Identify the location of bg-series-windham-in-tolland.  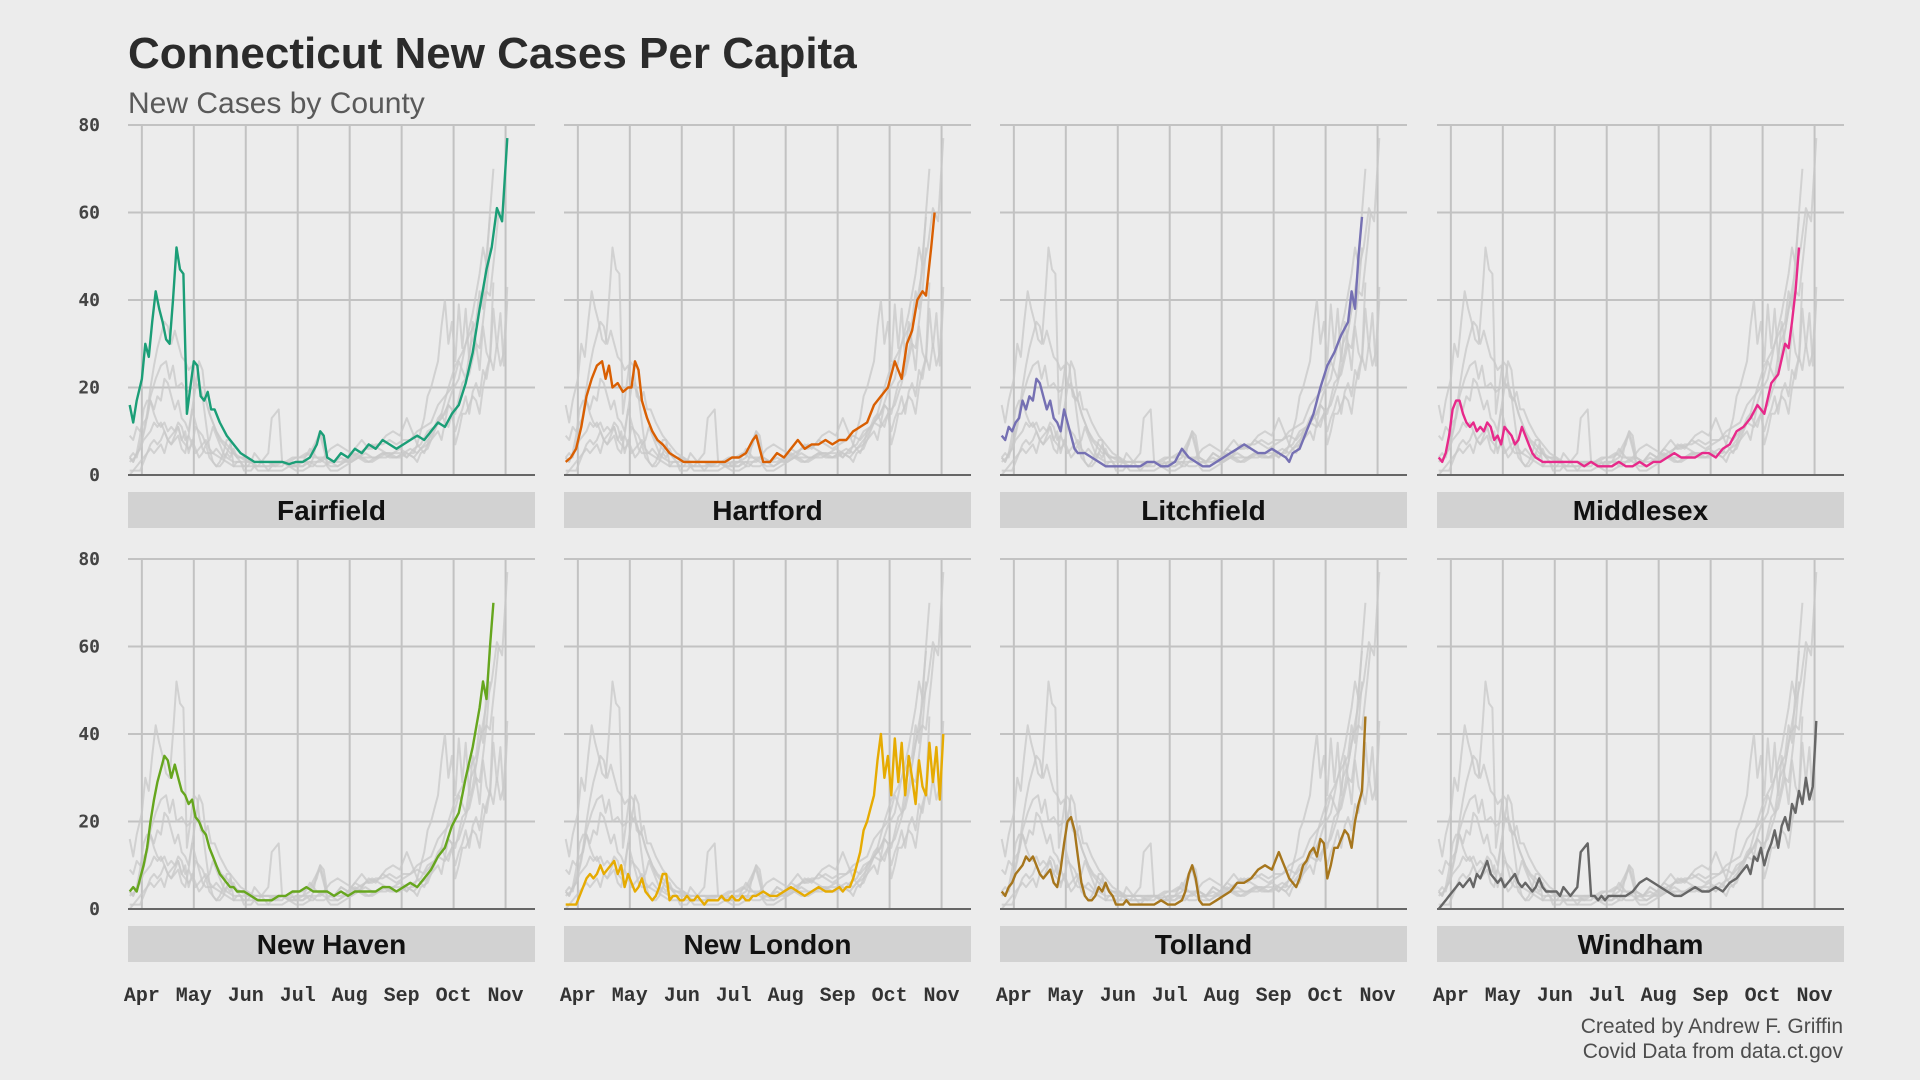
(1190, 815).